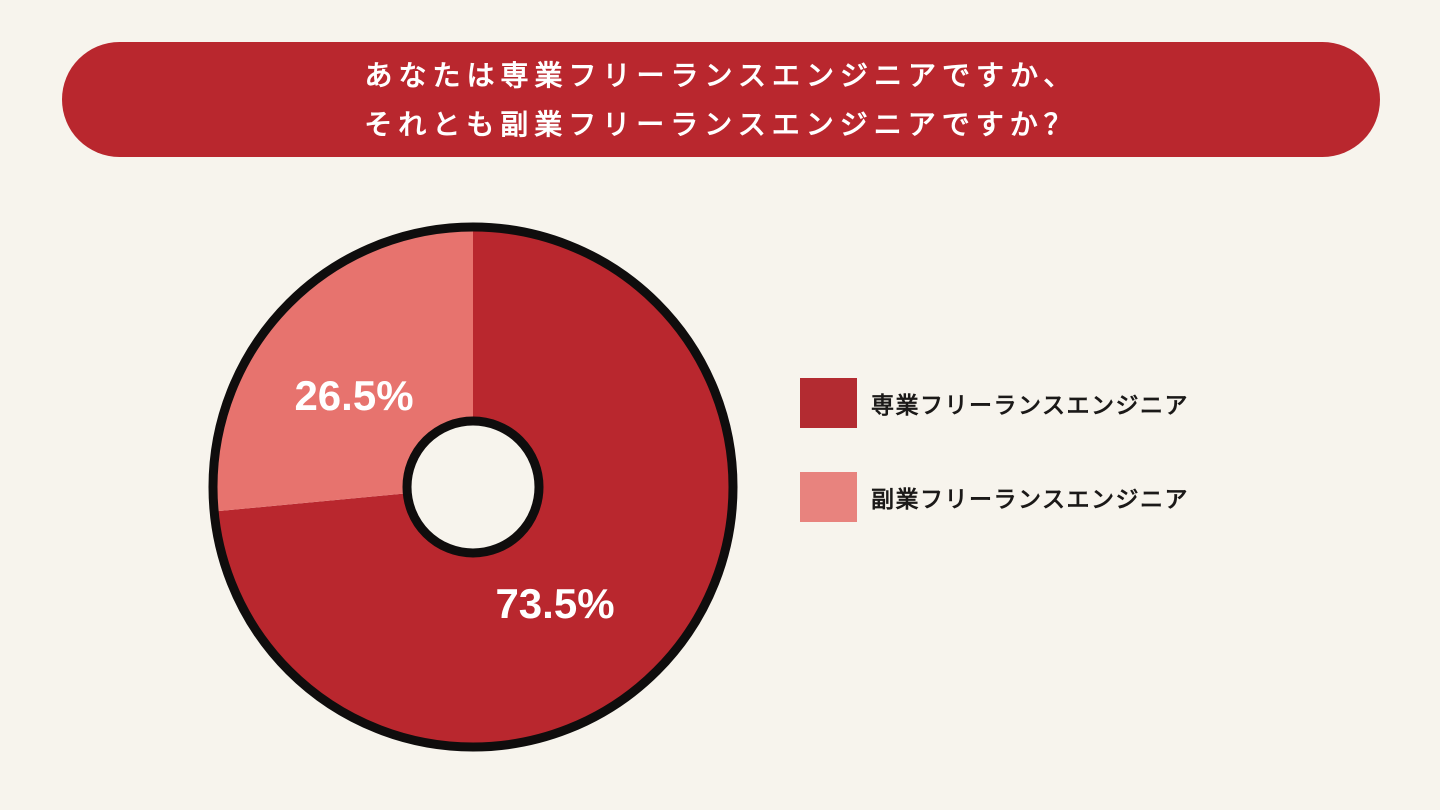 The width and height of the screenshot is (1440, 810). What do you see at coordinates (354, 395) in the screenshot?
I see `slice-label-sidejob-pct: 26.5%` at bounding box center [354, 395].